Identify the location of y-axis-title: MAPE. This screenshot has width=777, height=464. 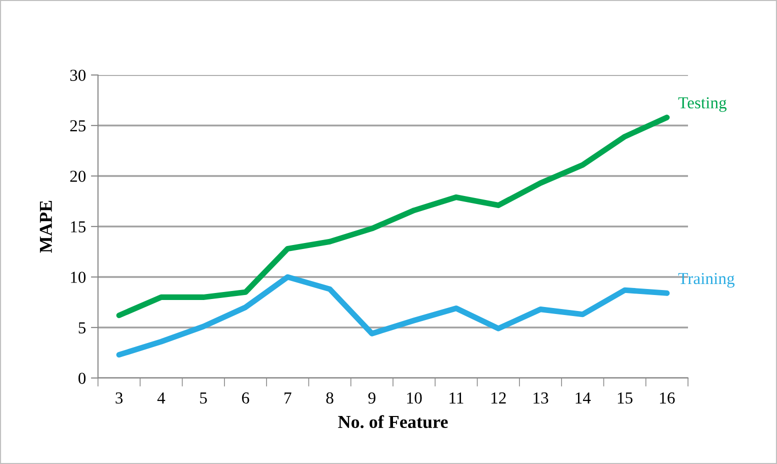
(46, 226).